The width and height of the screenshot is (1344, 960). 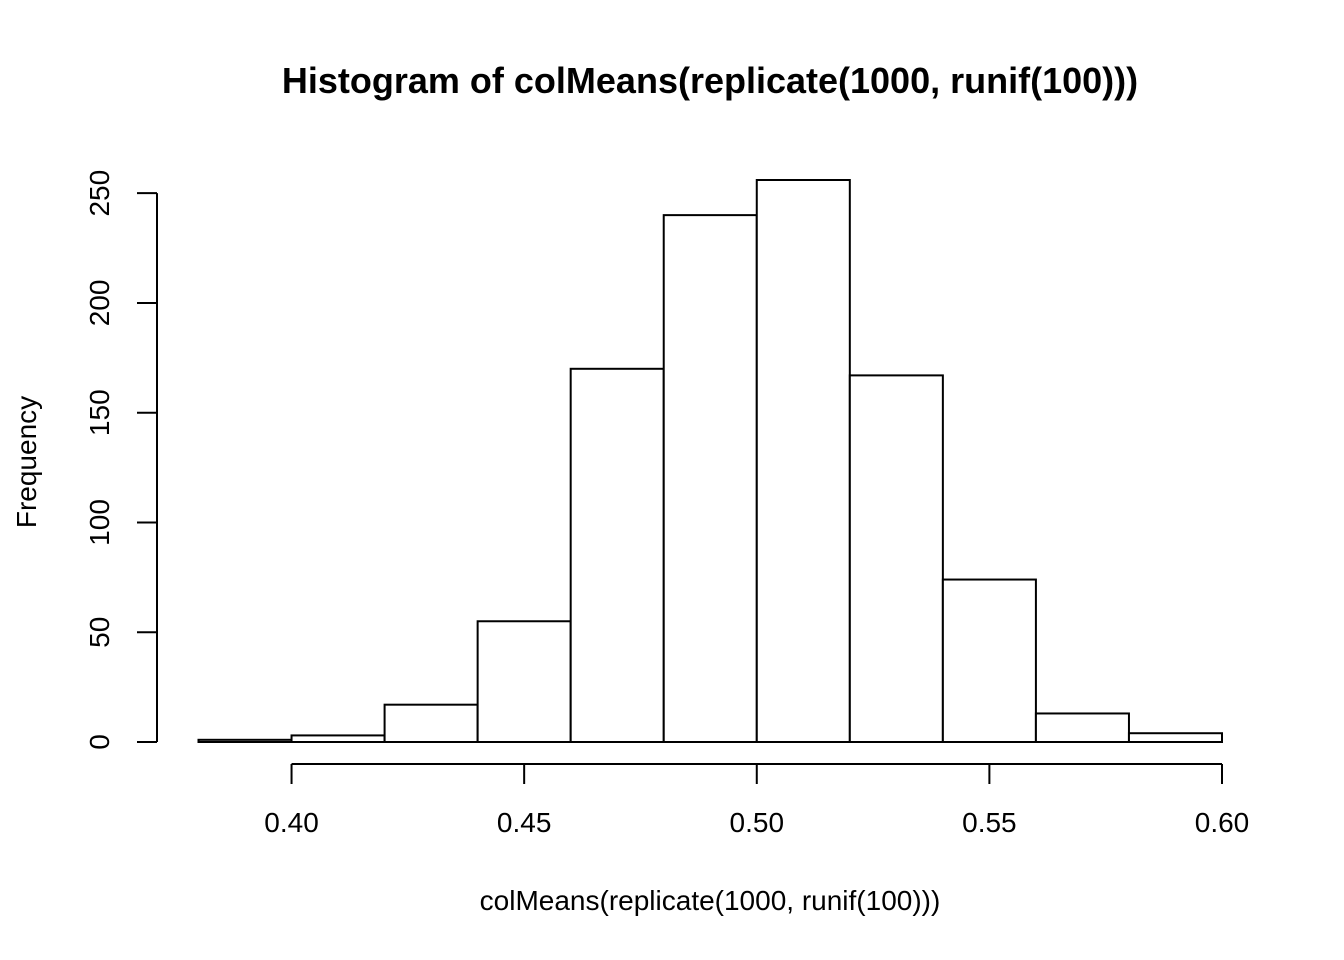 I want to click on x-axis-label: colMeans(replicate(1000, runif(100))), so click(x=710, y=900).